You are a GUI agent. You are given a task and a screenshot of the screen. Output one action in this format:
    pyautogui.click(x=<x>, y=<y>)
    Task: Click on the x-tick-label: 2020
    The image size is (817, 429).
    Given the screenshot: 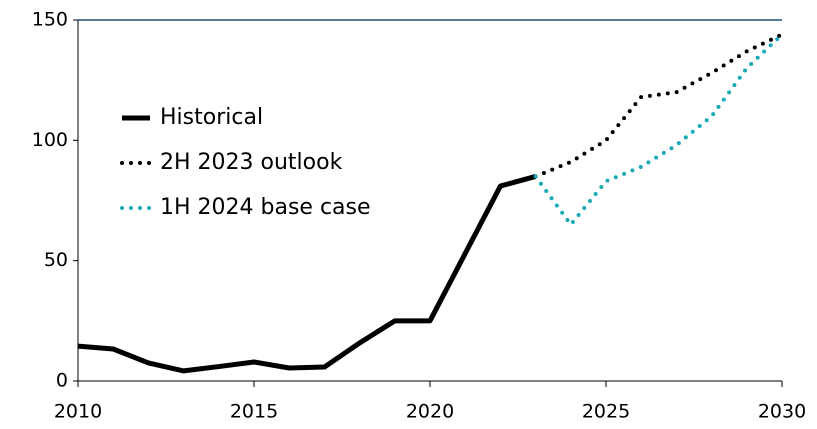 What is the action you would take?
    pyautogui.click(x=430, y=412)
    